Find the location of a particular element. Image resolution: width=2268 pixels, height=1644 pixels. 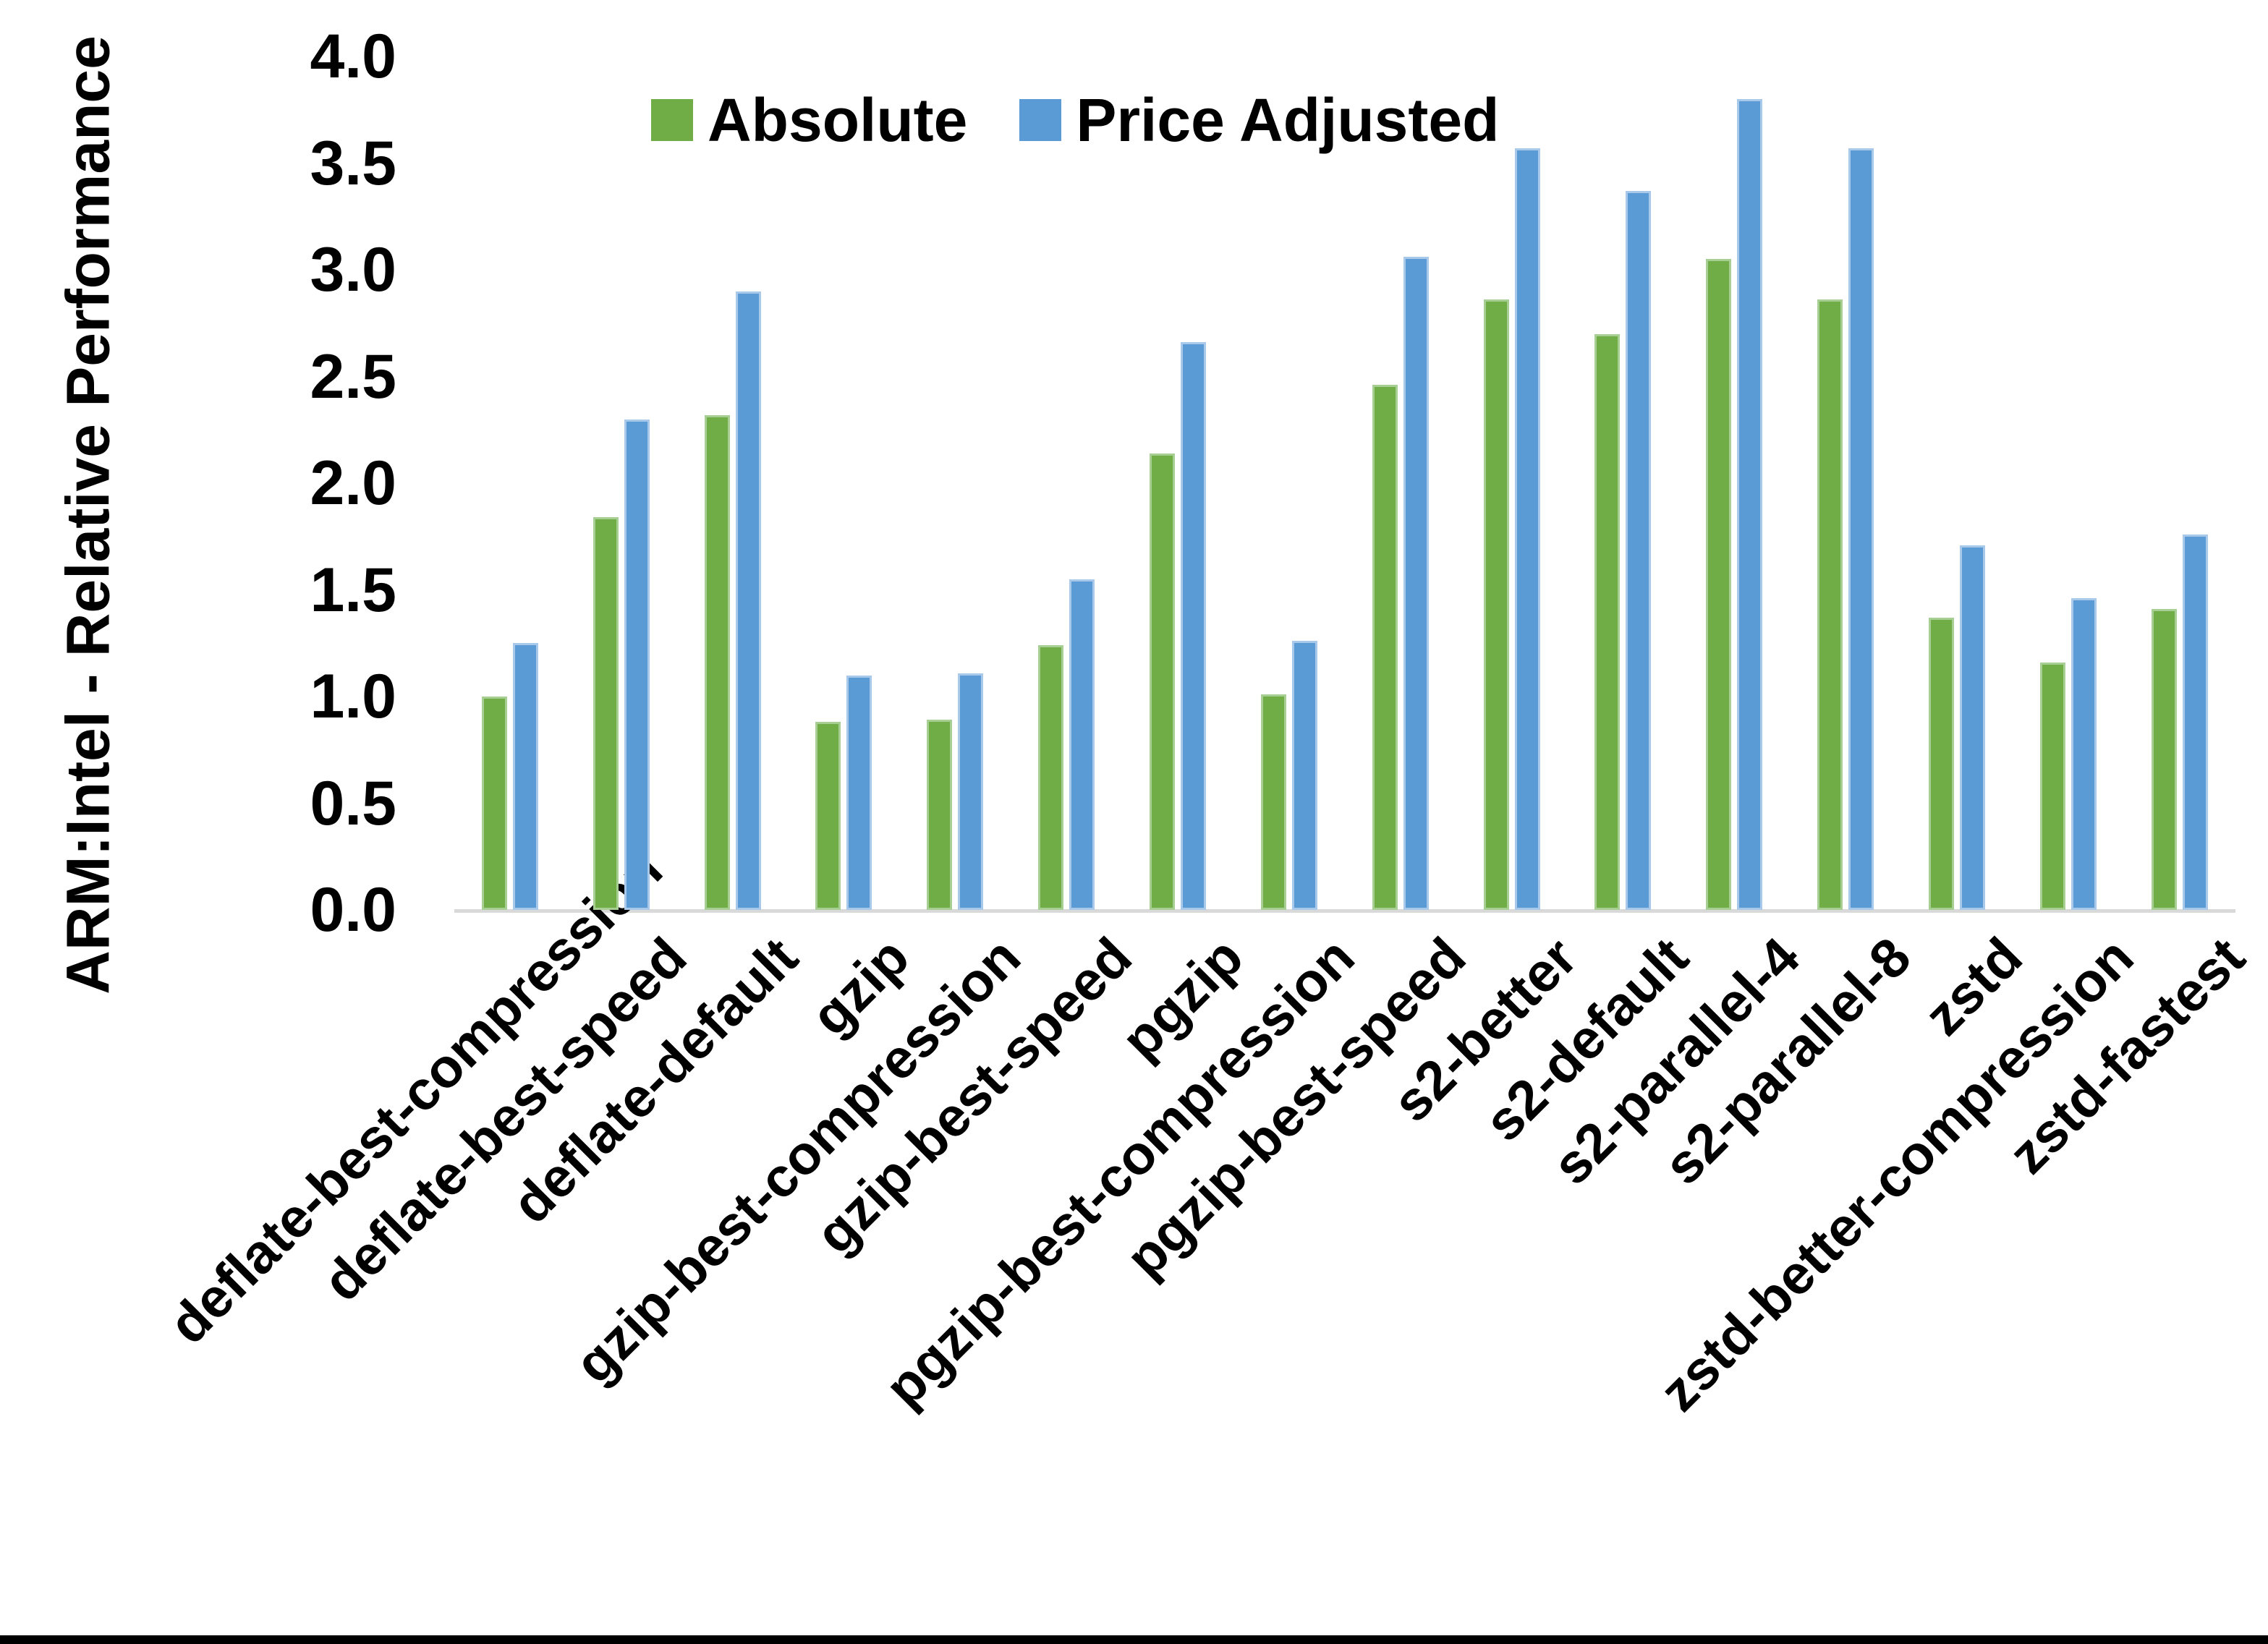

legend-swatch-price-adjusted is located at coordinates (1040, 120).